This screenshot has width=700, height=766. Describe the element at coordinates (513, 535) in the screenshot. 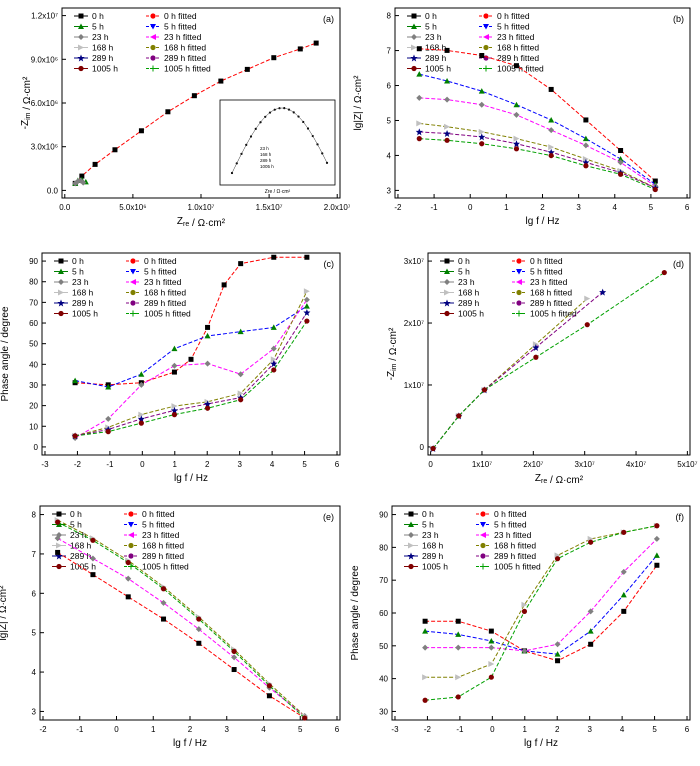

I see `legend-label: 23 h fitted` at that location.